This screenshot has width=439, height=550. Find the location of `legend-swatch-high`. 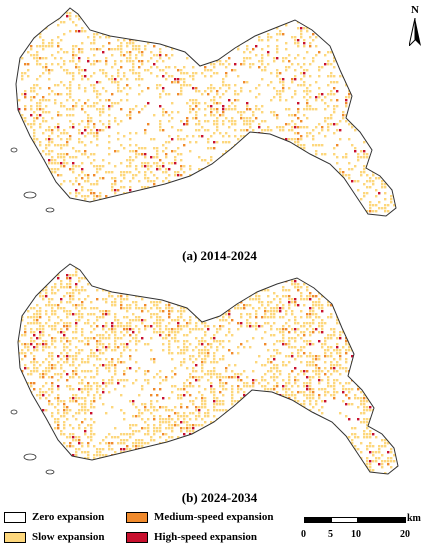

legend-swatch-high is located at coordinates (137, 537).